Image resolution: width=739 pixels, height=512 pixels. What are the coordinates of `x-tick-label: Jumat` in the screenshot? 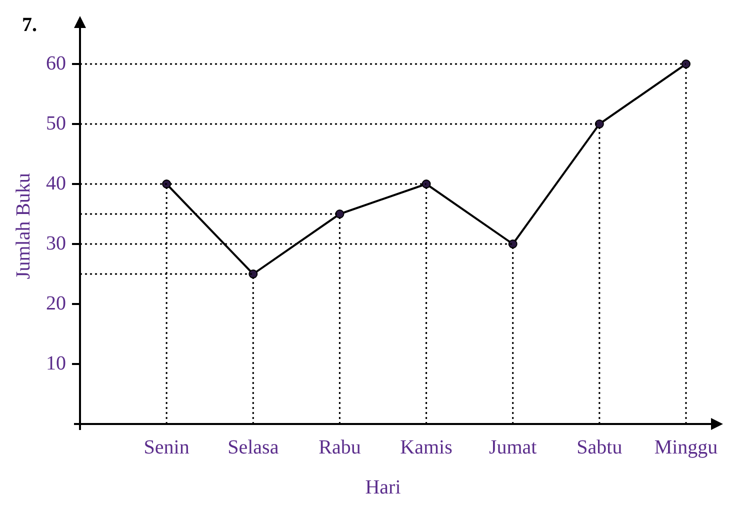 It's located at (513, 447).